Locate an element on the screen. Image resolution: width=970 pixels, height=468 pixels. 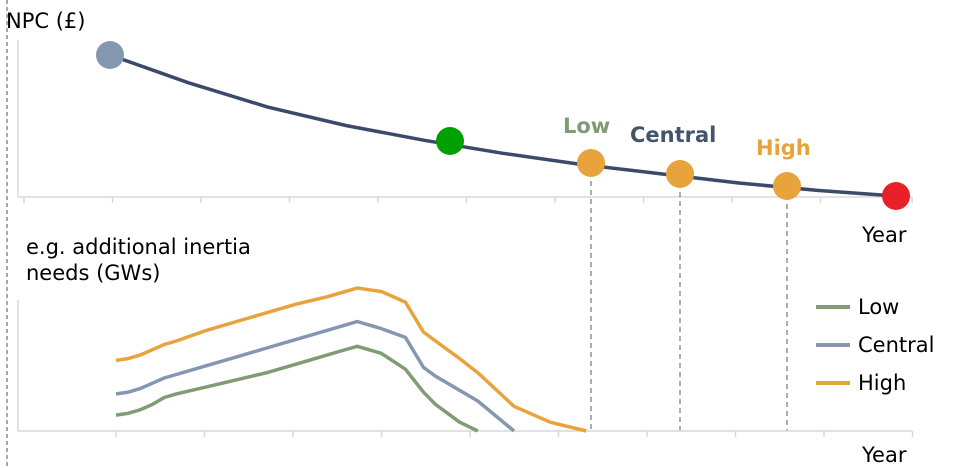
legend-label-high: High is located at coordinates (882, 383).